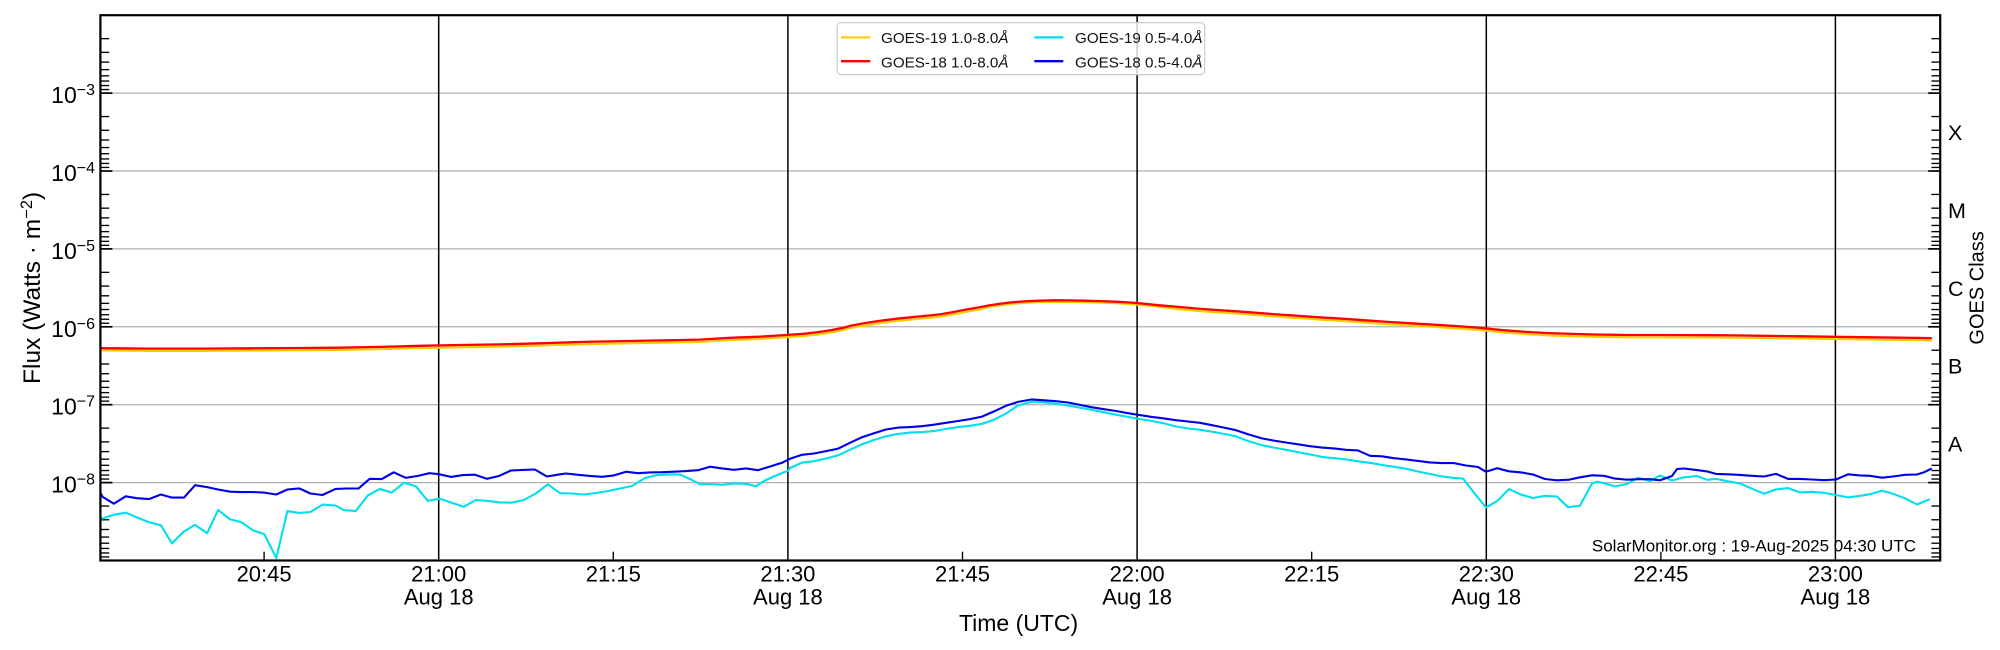  Describe the element at coordinates (944, 63) in the screenshot. I see `svg-text: GOES-18 1.0-8.0Å` at that location.